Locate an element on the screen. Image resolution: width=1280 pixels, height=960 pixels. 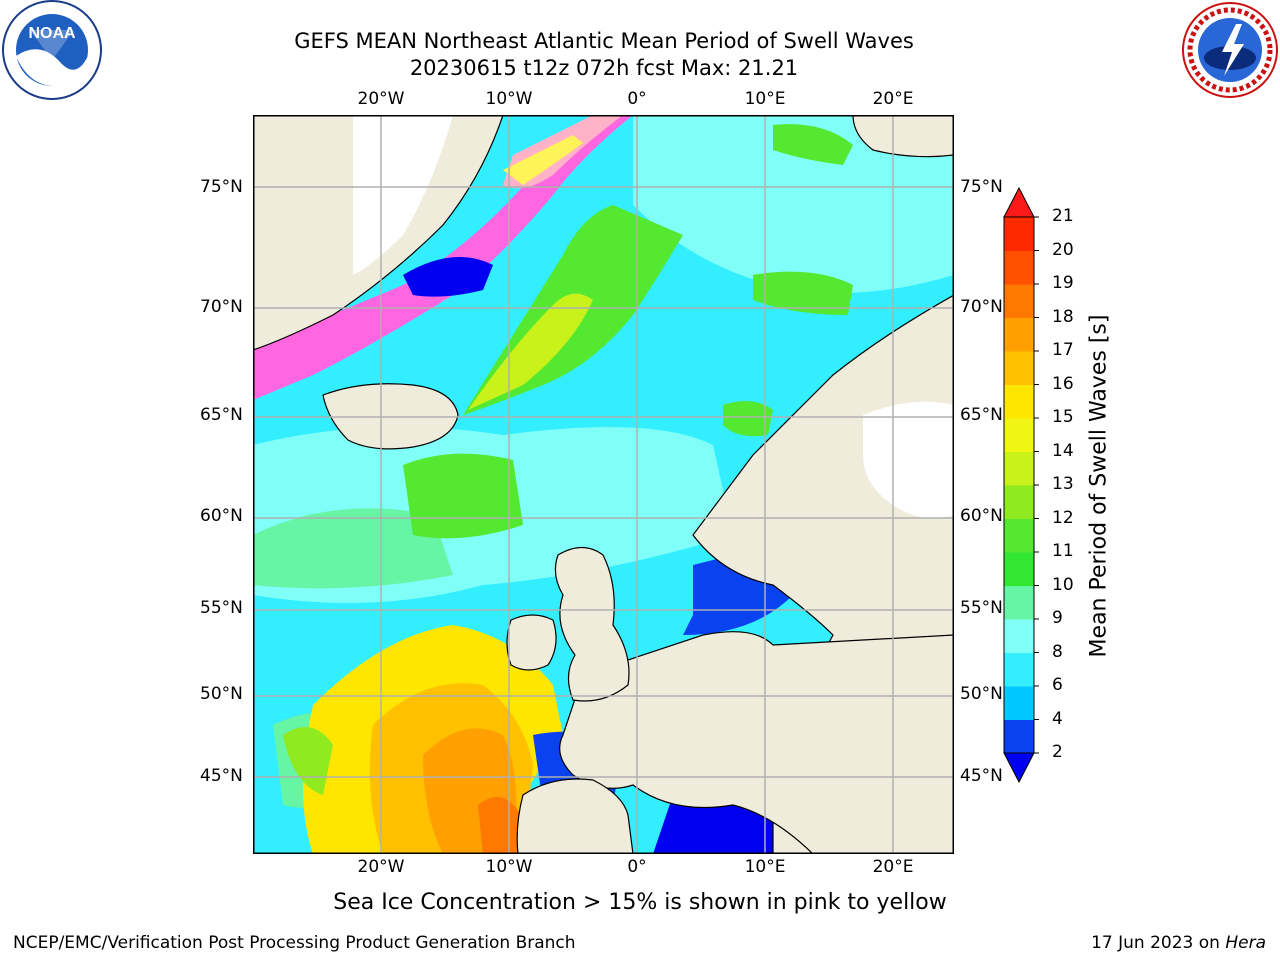
lon-label-bottom: 20°W is located at coordinates (381, 867).